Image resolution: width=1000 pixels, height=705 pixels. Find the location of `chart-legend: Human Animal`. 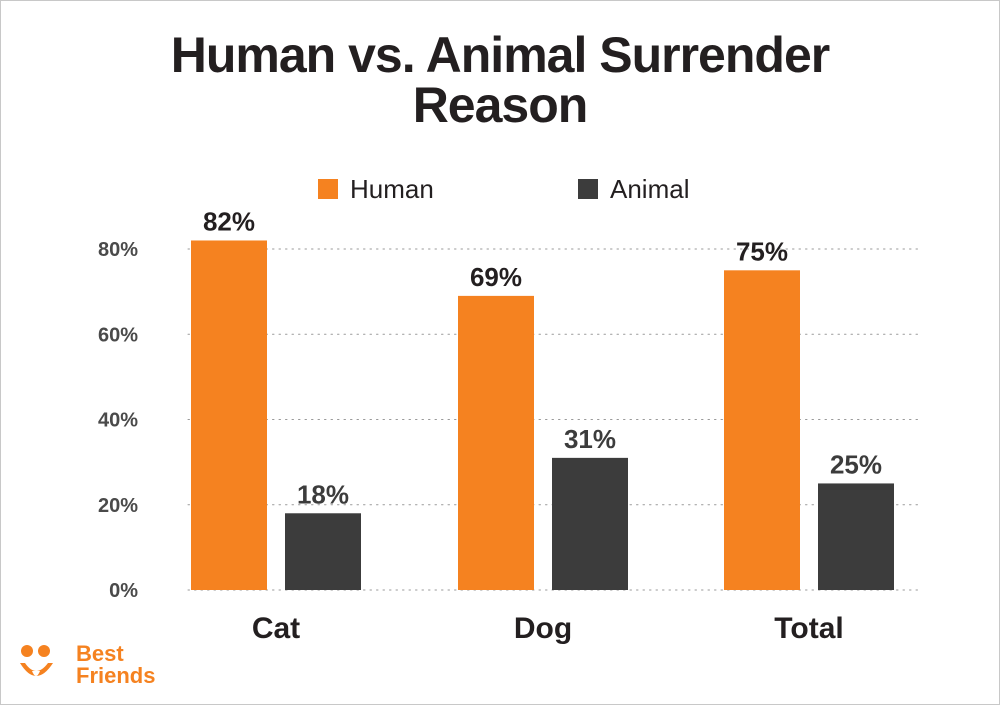

chart-legend: Human Animal is located at coordinates (500, 189).